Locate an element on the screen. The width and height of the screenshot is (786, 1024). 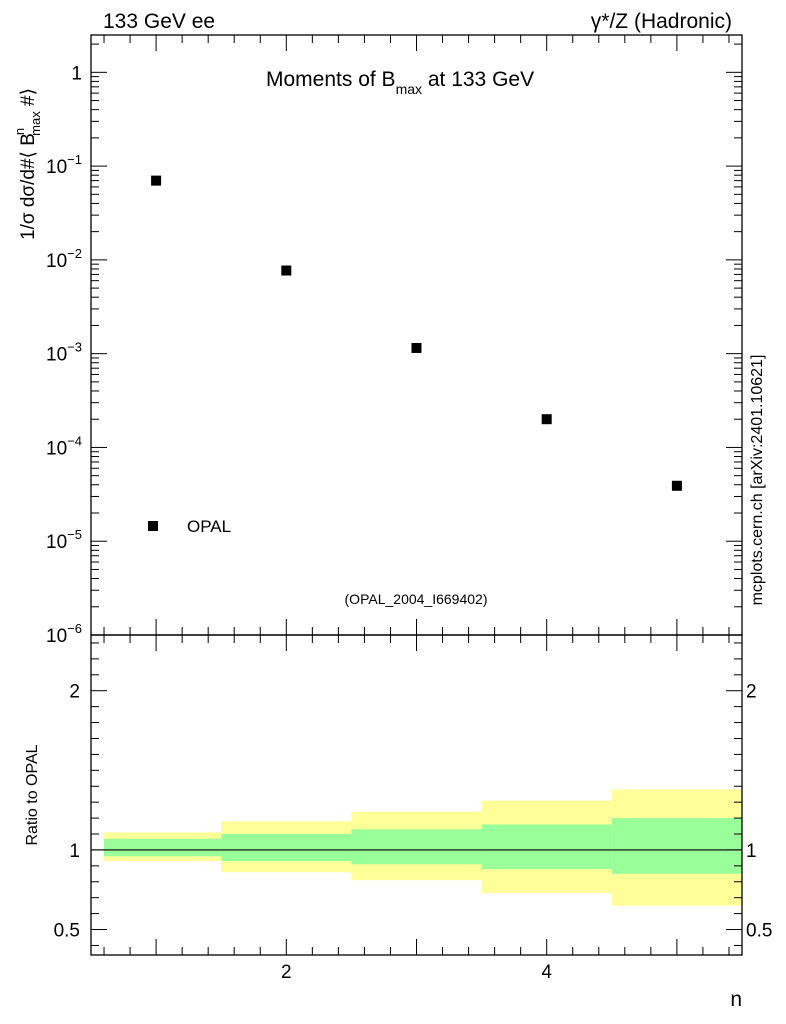
y-axis-label: 1/σ dσ/d#⟨ Bnmax #⟩ is located at coordinates (27, 164).